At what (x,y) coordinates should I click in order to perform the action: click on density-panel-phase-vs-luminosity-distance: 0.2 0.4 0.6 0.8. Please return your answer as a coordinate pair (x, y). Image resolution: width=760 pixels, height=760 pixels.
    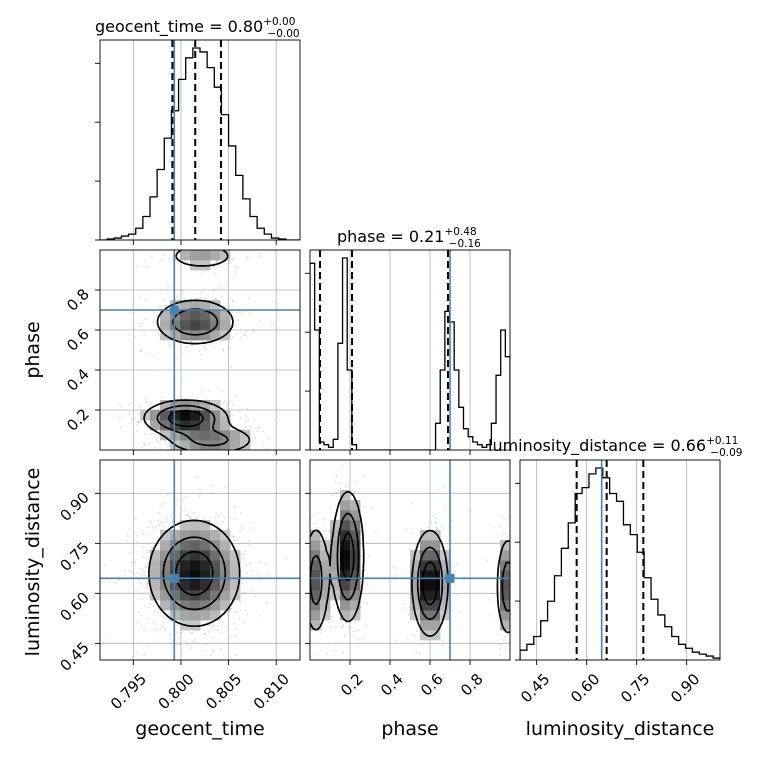
    Looking at the image, I should click on (414, 579).